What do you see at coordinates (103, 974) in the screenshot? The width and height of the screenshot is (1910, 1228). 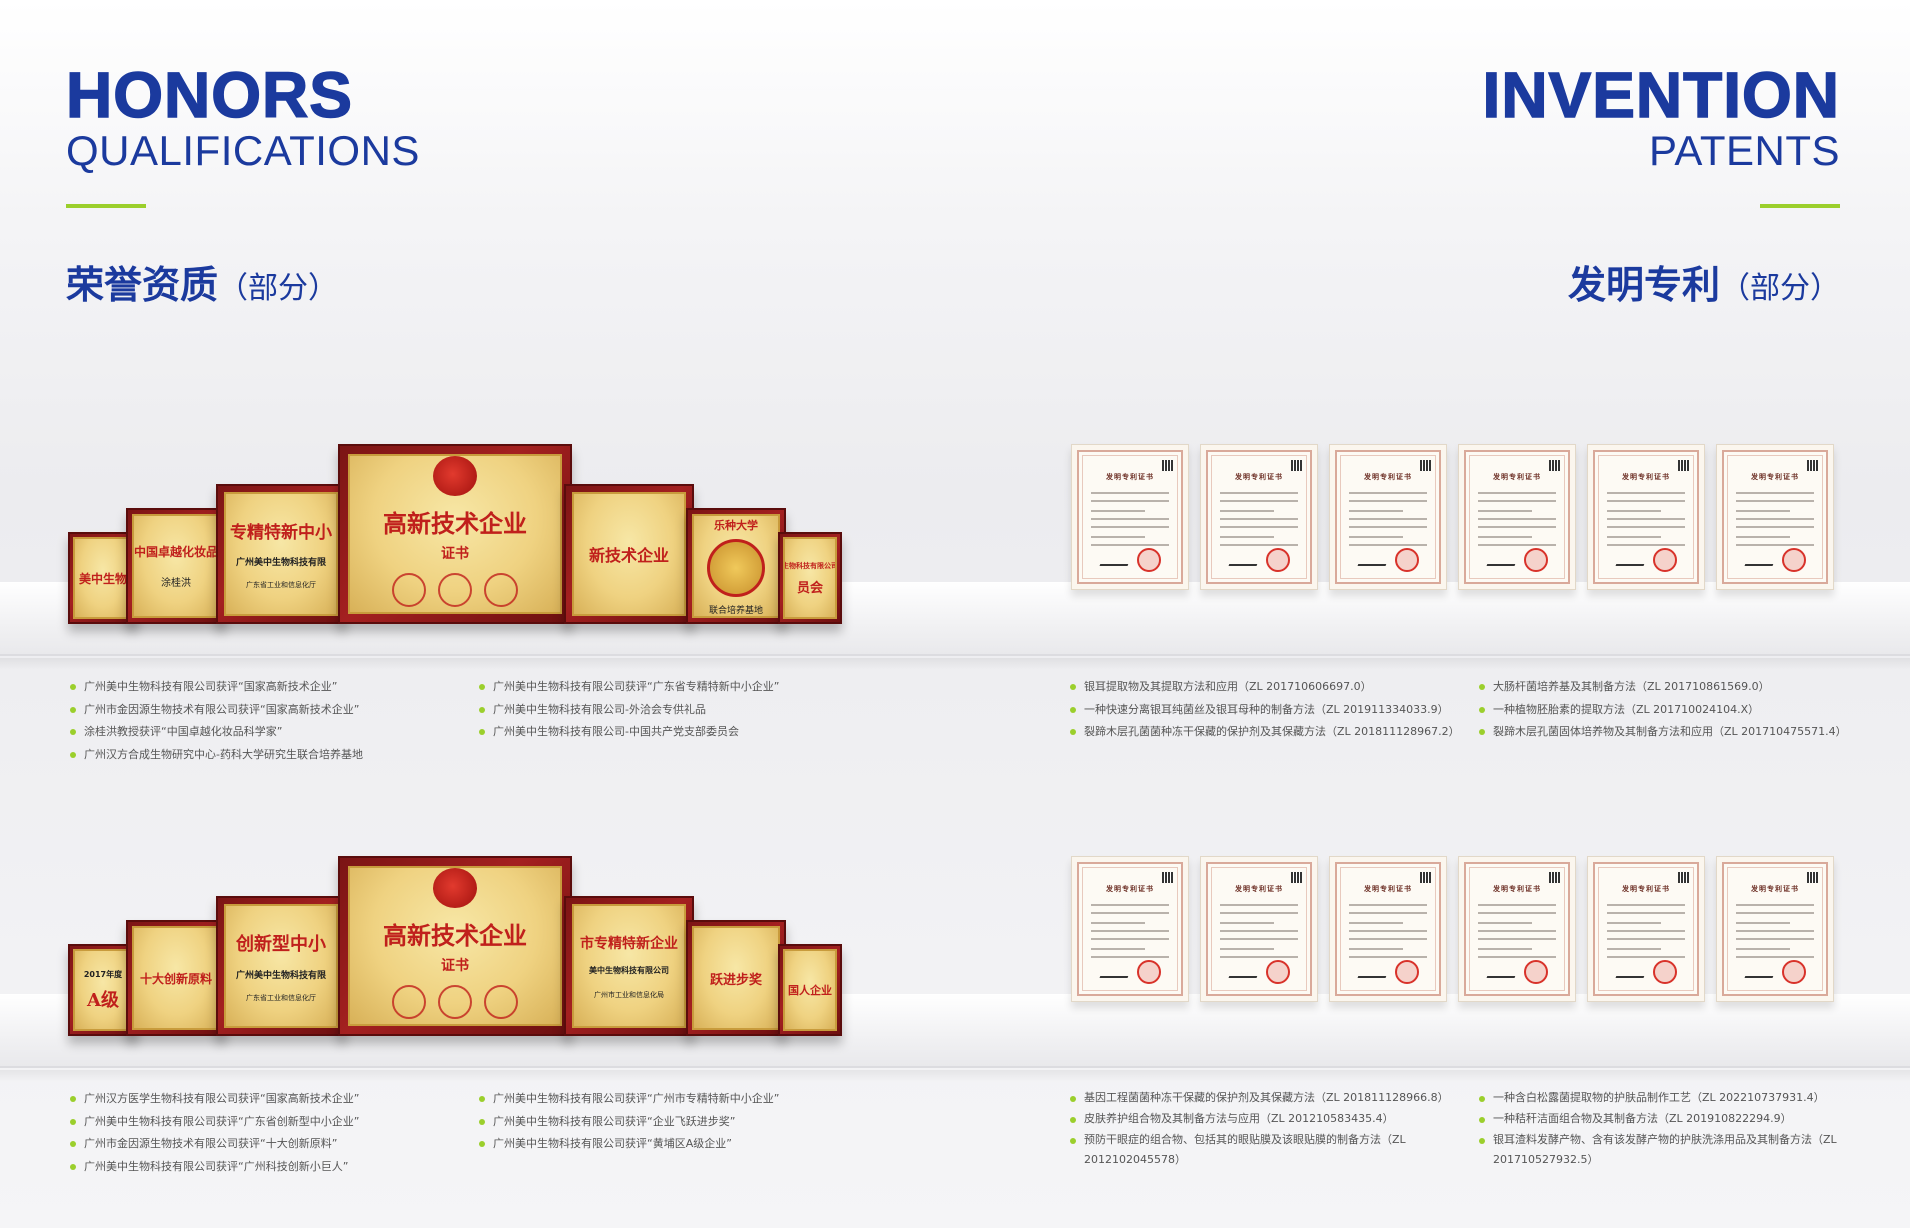 I see `plaque-text: 2017年度` at bounding box center [103, 974].